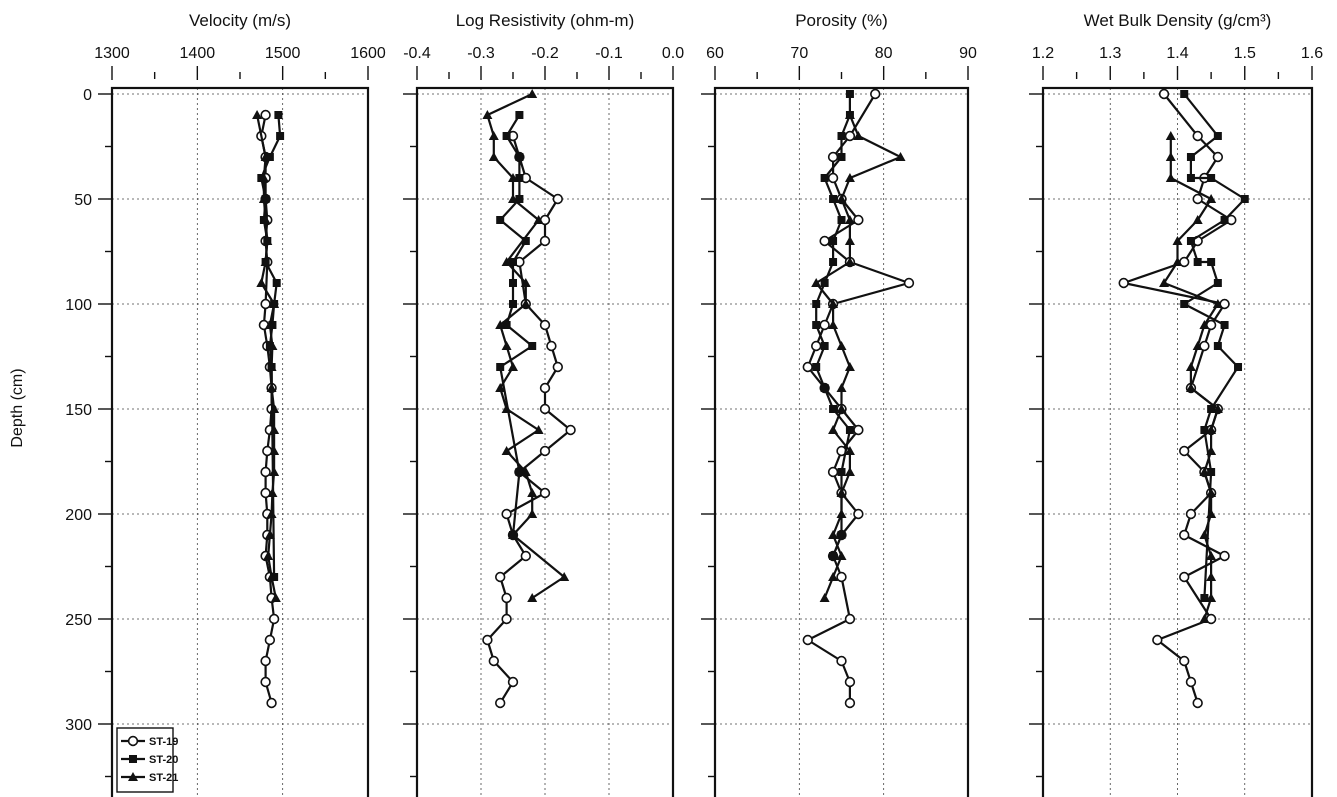 This screenshot has width=1337, height=797. Describe the element at coordinates (78, 725) in the screenshot. I see `y-tick-label: 300` at that location.